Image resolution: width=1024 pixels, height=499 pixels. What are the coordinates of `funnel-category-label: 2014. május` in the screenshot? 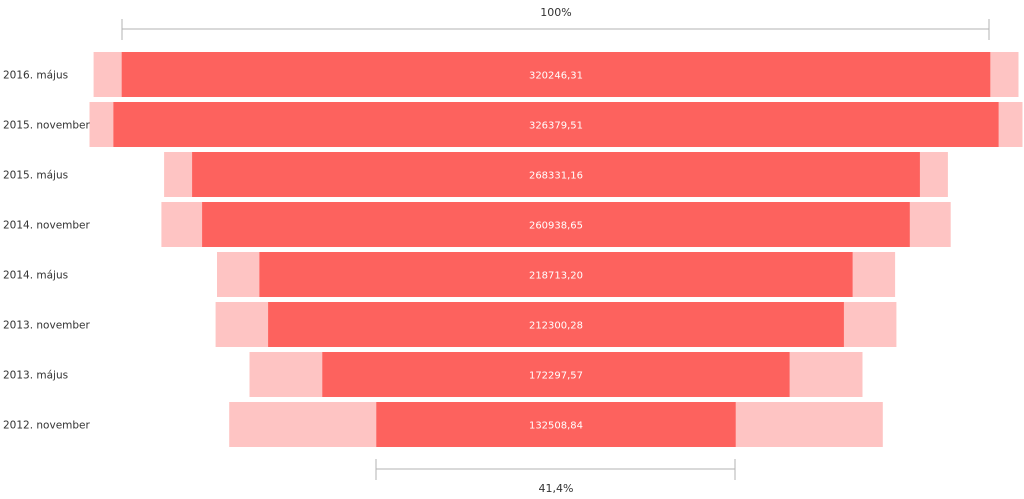 It's located at (35, 276).